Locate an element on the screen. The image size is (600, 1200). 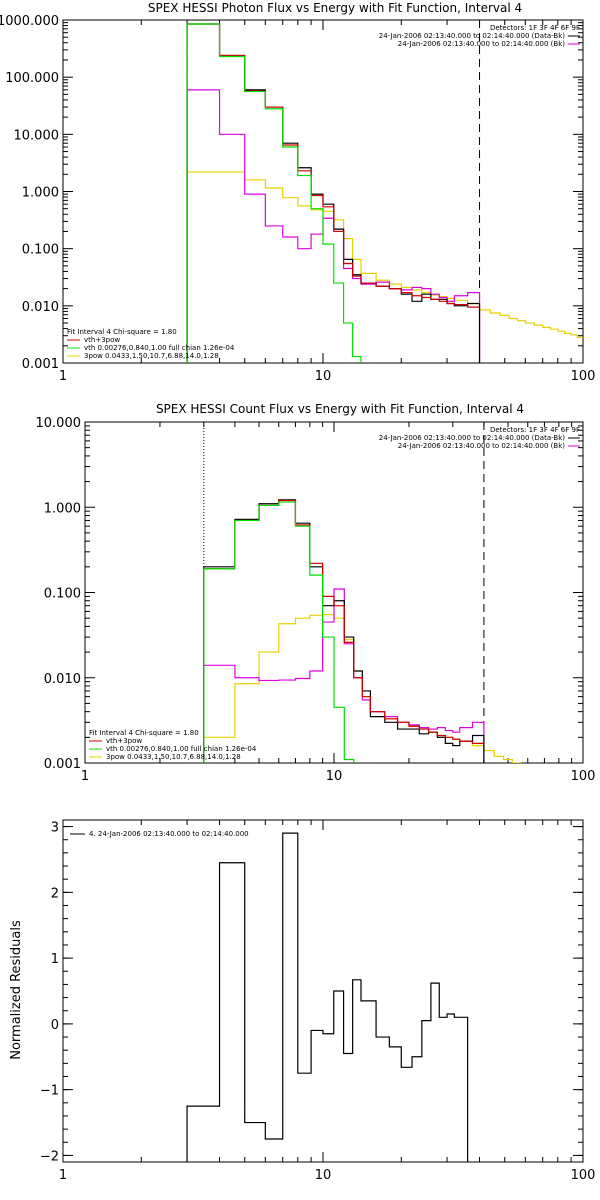
photon-series-vth-3pow is located at coordinates (333, 193).